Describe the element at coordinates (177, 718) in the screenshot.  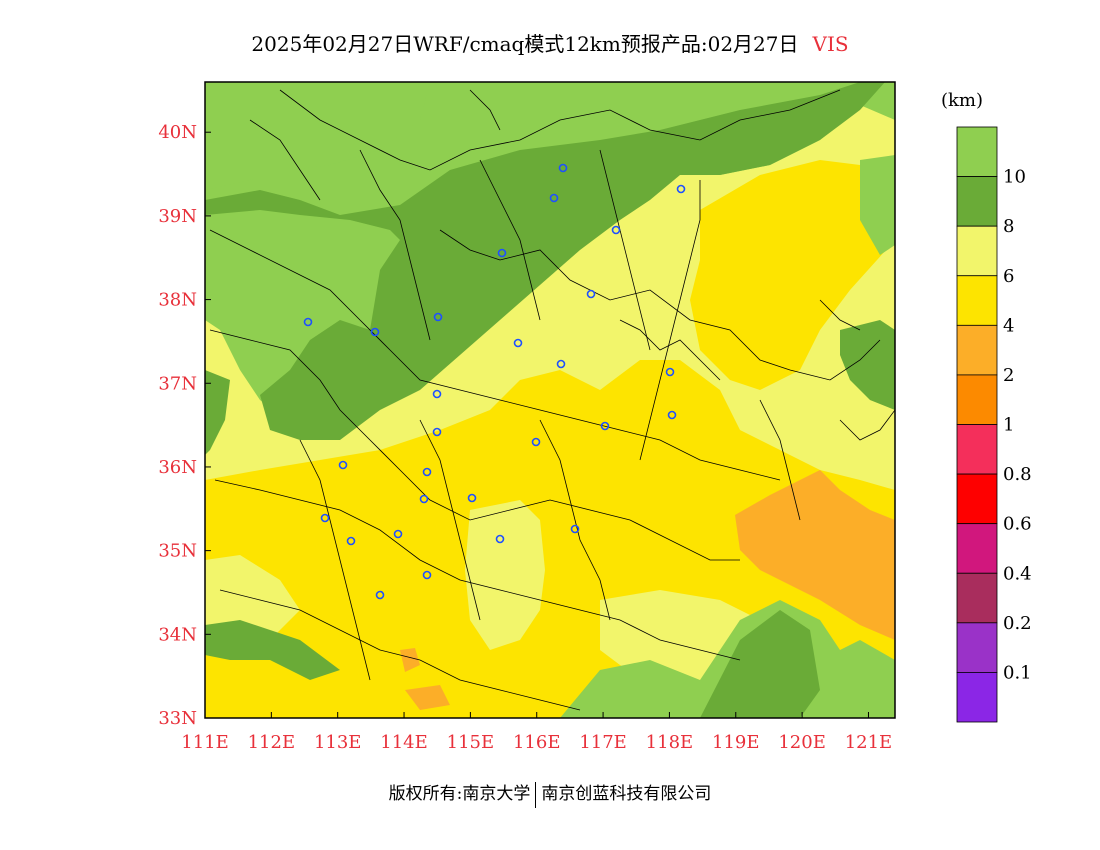
I see `lat-label: 33N` at that location.